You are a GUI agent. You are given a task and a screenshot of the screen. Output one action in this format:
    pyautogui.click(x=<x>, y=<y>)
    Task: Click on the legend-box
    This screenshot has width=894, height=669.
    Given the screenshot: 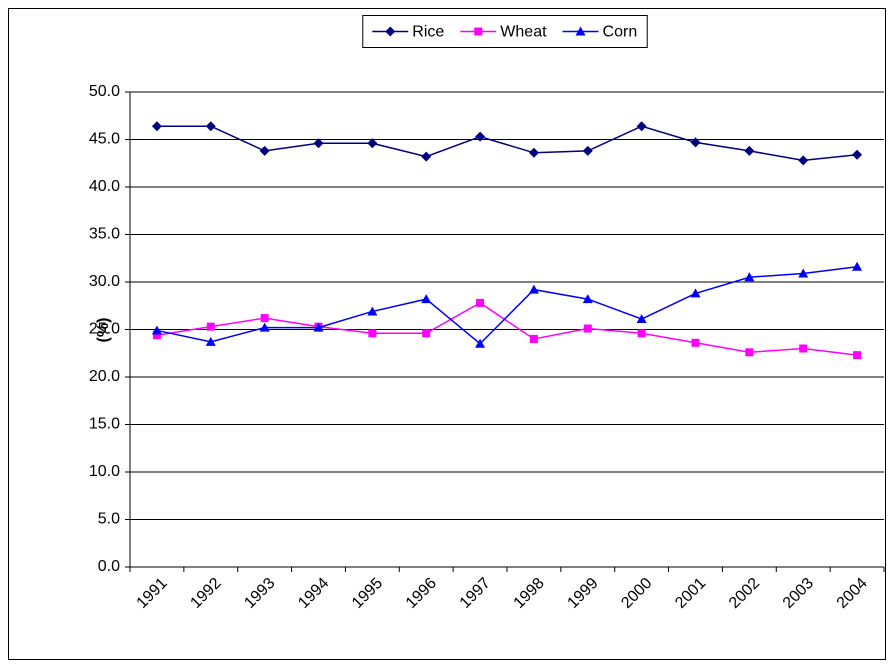 What is the action you would take?
    pyautogui.click(x=505, y=31)
    